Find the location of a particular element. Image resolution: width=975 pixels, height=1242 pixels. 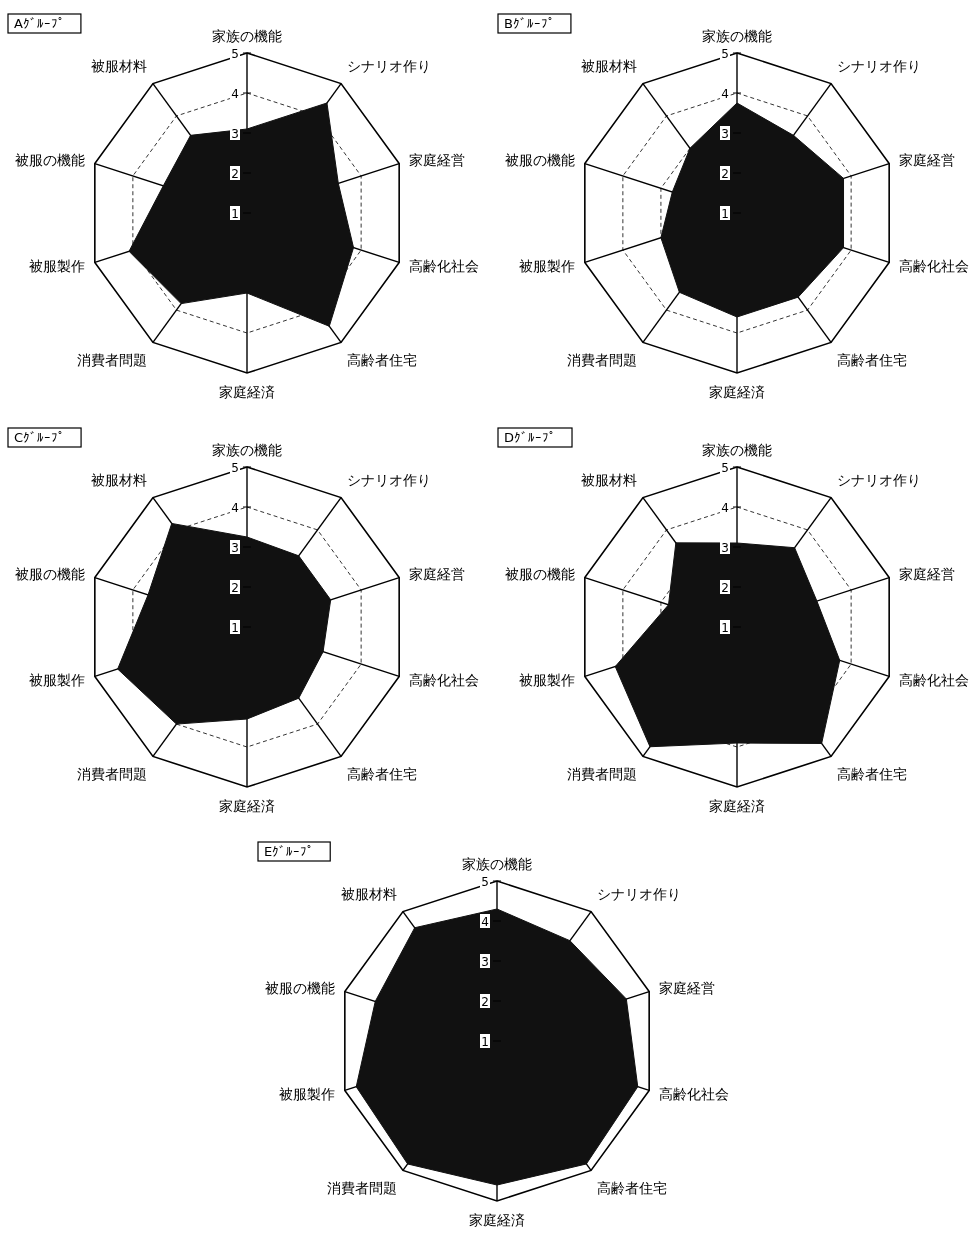

chart-title: Aｸﾞﾙｰﾌﾟ is located at coordinates (39, 23).